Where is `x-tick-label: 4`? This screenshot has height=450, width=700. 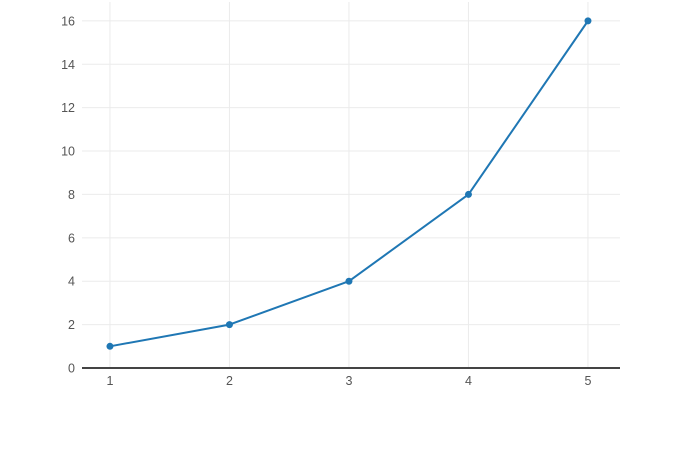
x-tick-label: 4 is located at coordinates (468, 381).